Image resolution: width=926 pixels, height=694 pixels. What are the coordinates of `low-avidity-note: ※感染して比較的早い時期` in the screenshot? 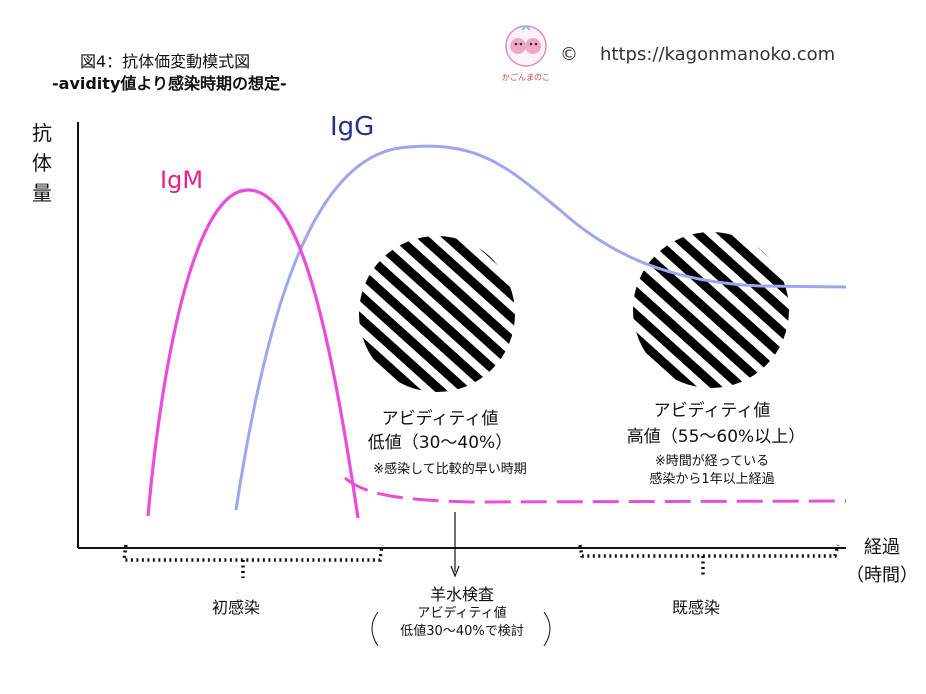 It's located at (450, 469).